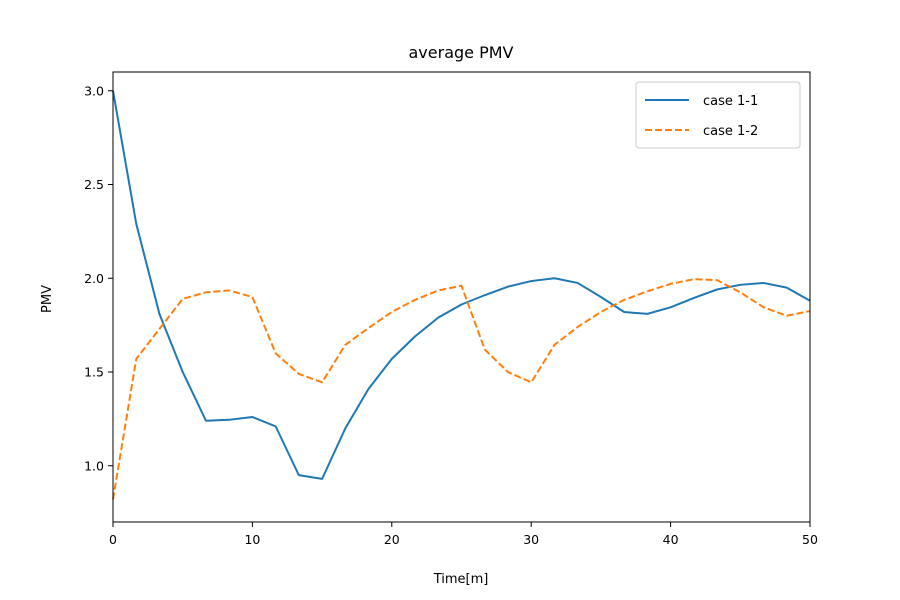 The height and width of the screenshot is (600, 900). I want to click on y-tick-label: 1.5, so click(94, 372).